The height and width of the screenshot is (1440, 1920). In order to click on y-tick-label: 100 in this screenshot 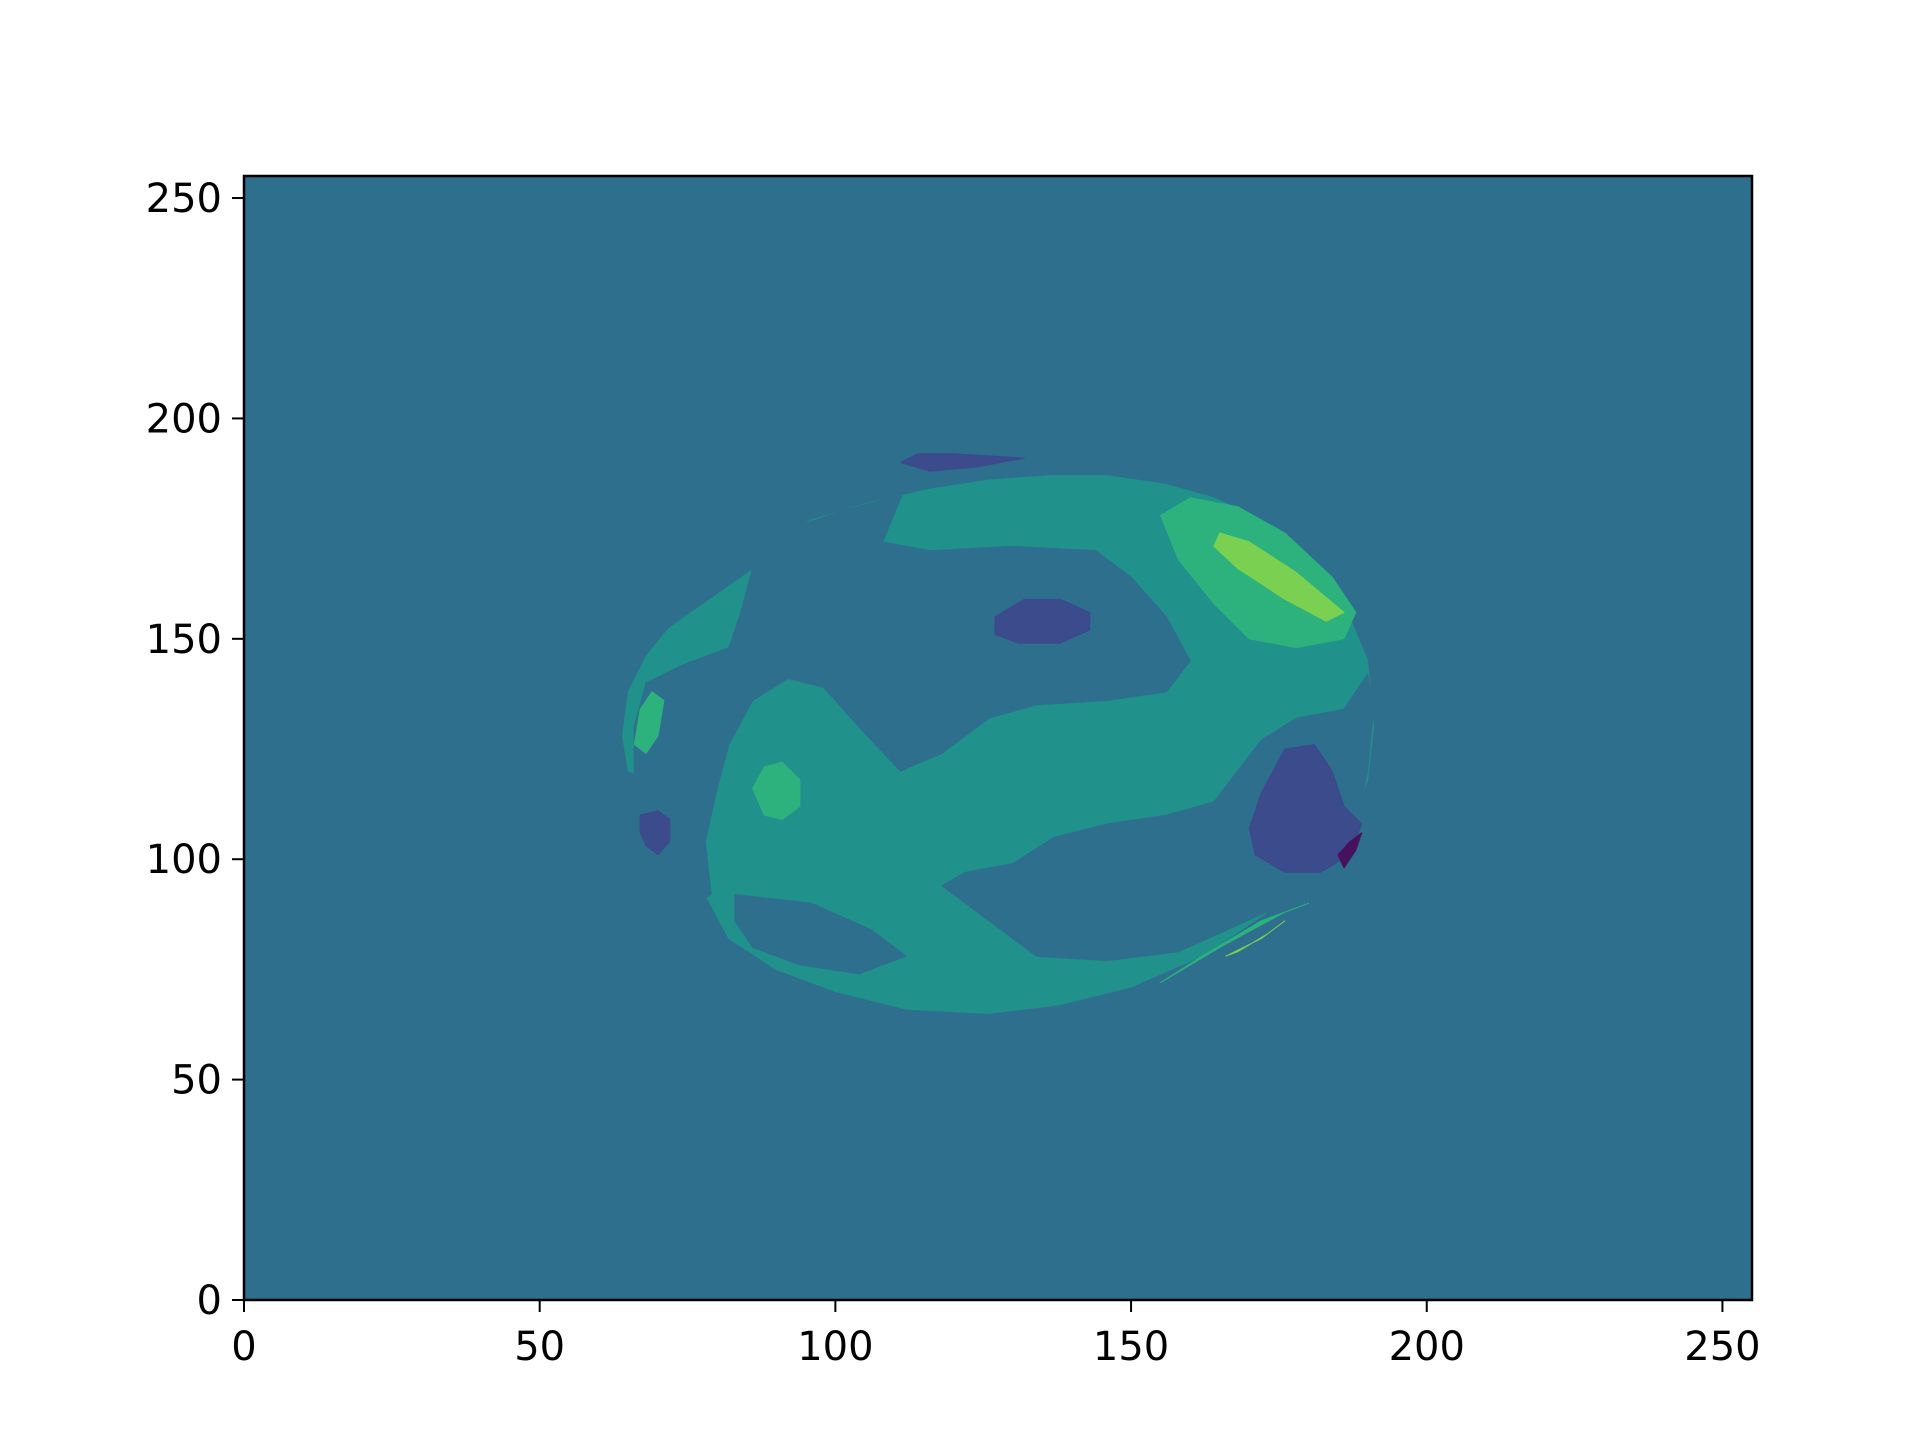, I will do `click(184, 860)`.